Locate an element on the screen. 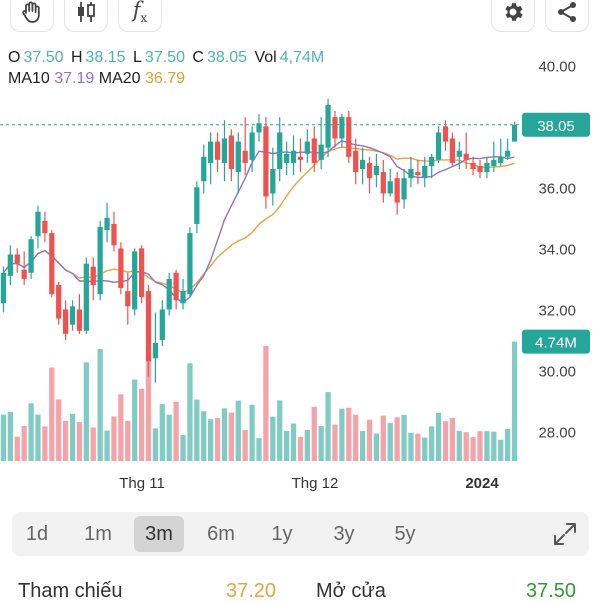  candlestick-icon is located at coordinates (86, 12).